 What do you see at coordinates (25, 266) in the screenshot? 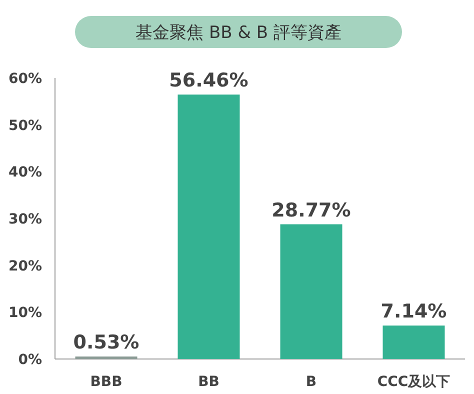
I see `y-tick-label: 20%` at bounding box center [25, 266].